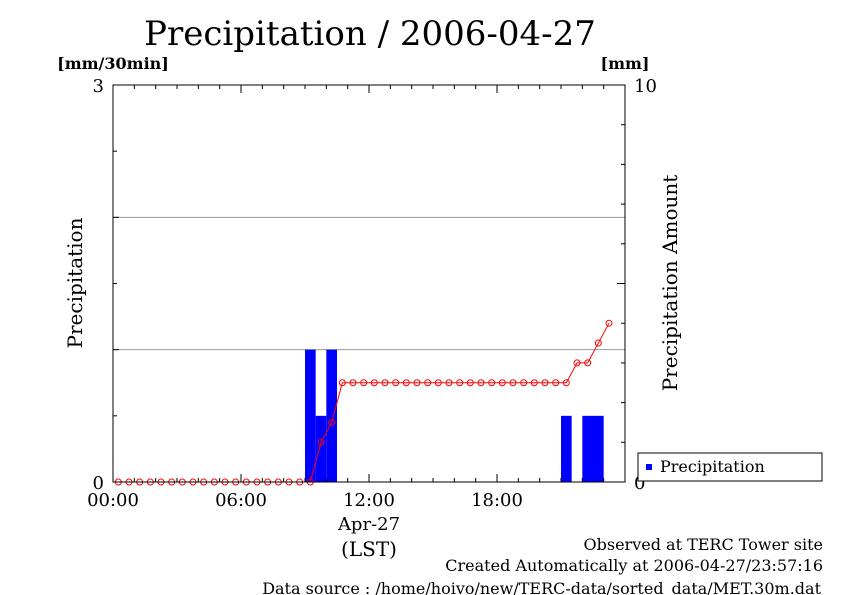 The width and height of the screenshot is (842, 595). Describe the element at coordinates (98, 483) in the screenshot. I see `y-axis-left-min-label: 0` at that location.